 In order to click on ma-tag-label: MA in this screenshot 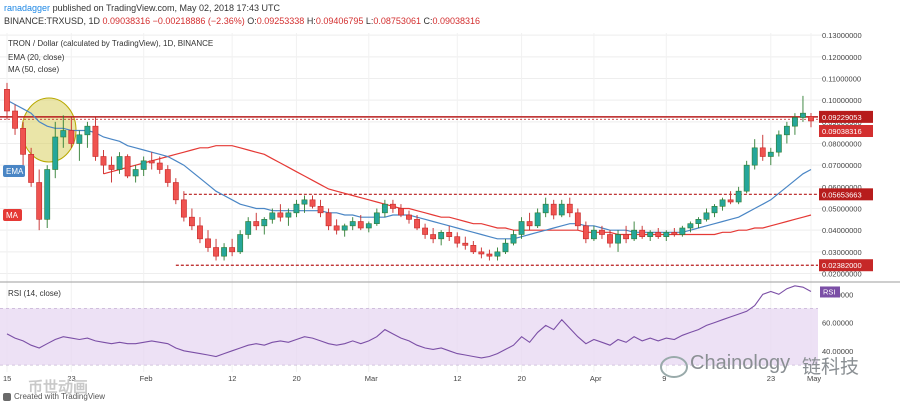, I will do `click(12, 215)`.